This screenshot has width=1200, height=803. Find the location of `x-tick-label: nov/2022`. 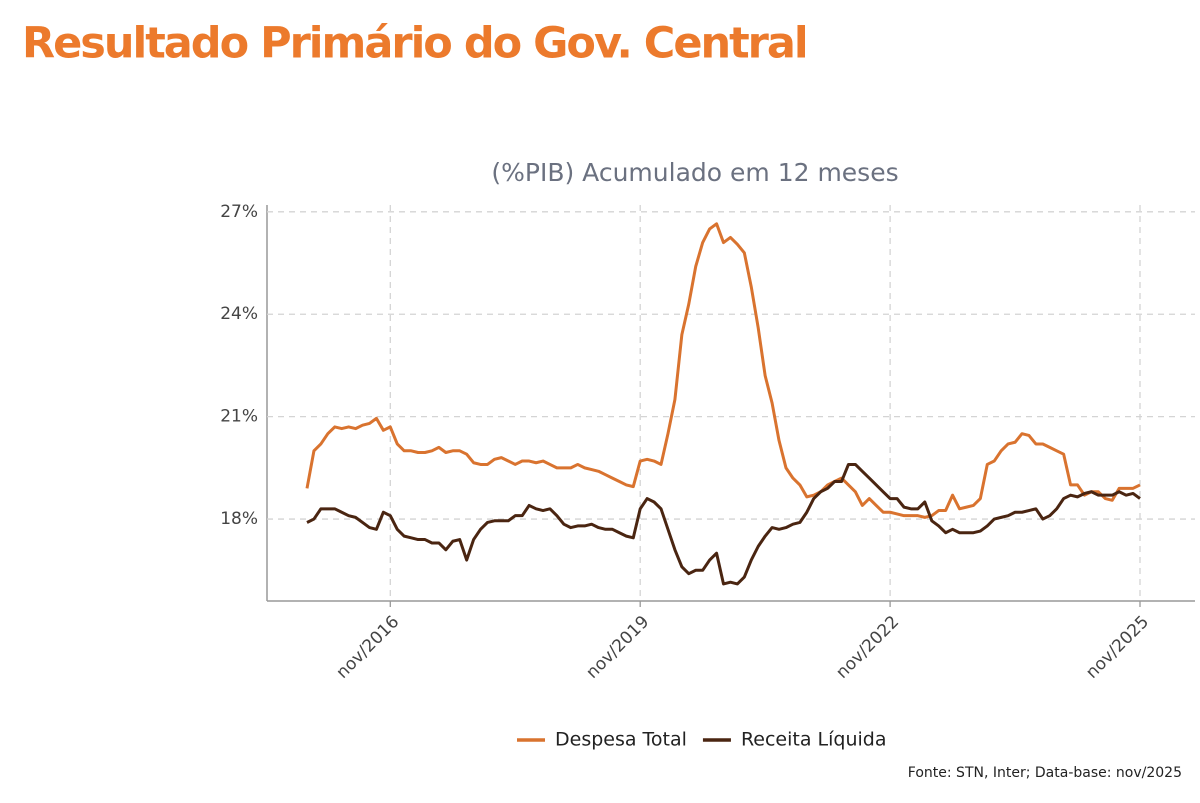

x-tick-label: nov/2022 is located at coordinates (867, 647).